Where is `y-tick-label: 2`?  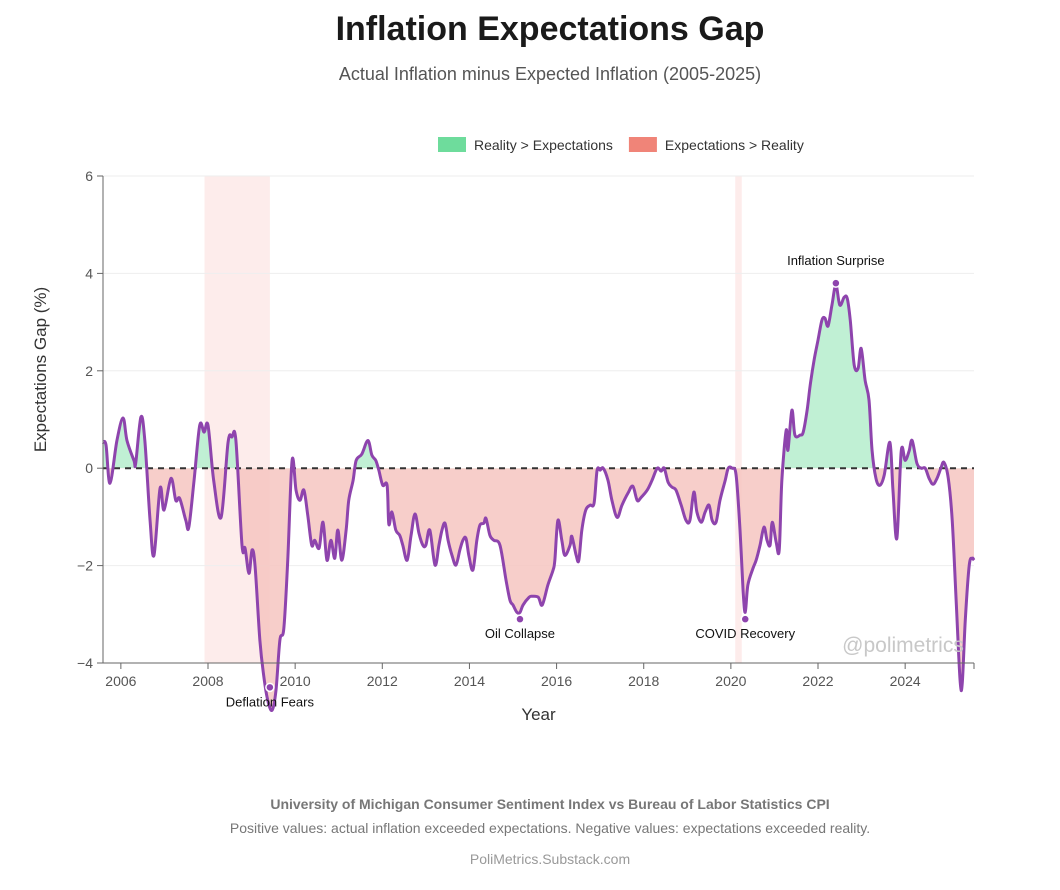
y-tick-label: 2 is located at coordinates (89, 371).